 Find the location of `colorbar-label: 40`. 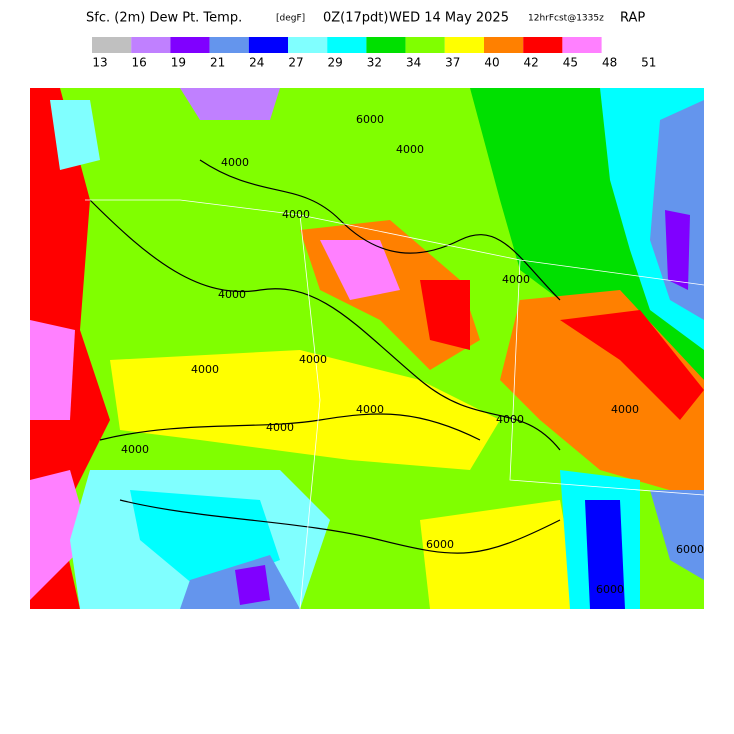

colorbar-label: 40 is located at coordinates (491, 63).